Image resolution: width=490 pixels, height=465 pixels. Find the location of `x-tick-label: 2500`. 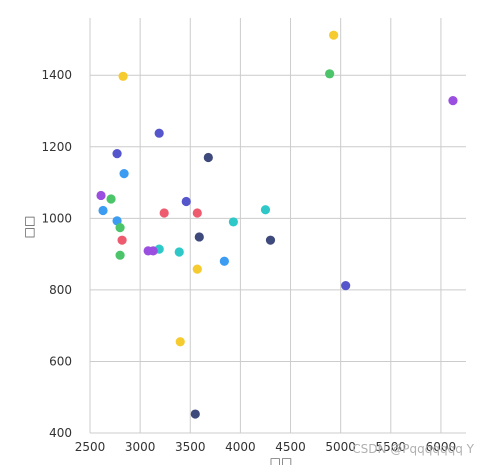

x-tick-label: 2500 is located at coordinates (90, 447).